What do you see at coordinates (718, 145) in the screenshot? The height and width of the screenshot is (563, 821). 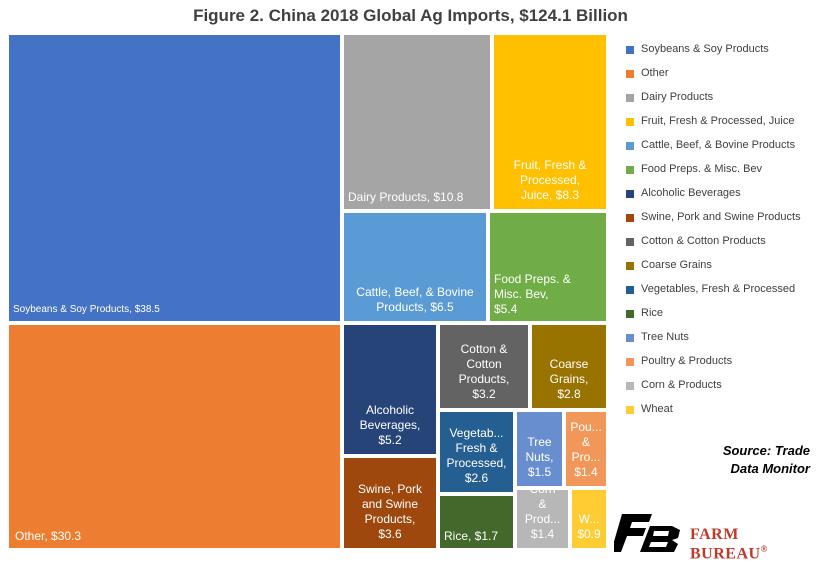 I see `legend-label: Cattle, Beef, & Bovine Products` at bounding box center [718, 145].